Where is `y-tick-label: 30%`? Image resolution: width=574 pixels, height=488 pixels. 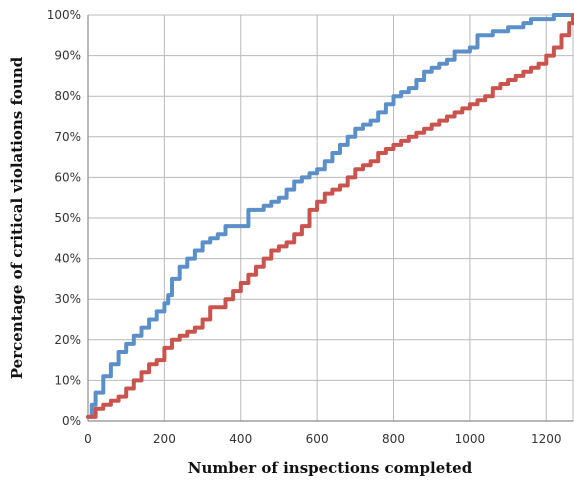 y-tick-label: 30% is located at coordinates (67, 299).